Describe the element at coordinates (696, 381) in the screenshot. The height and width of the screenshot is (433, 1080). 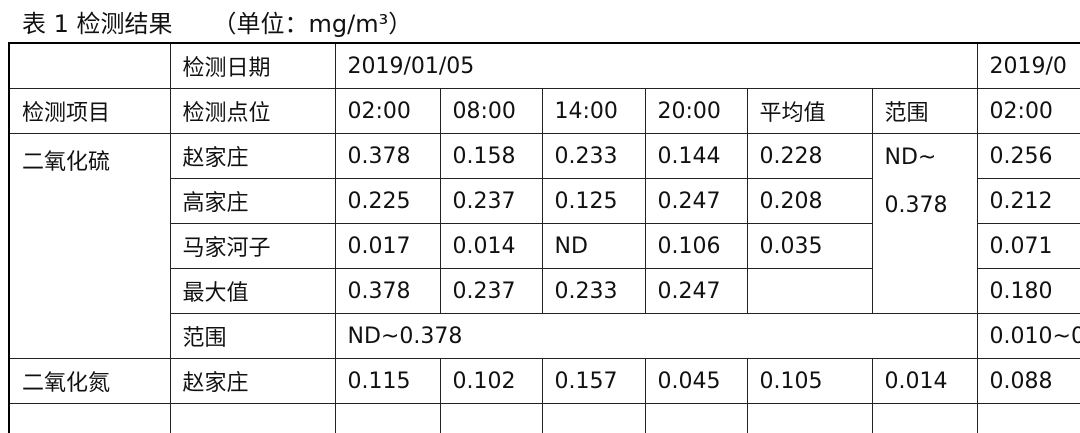
I see `cell: 0.045` at that location.